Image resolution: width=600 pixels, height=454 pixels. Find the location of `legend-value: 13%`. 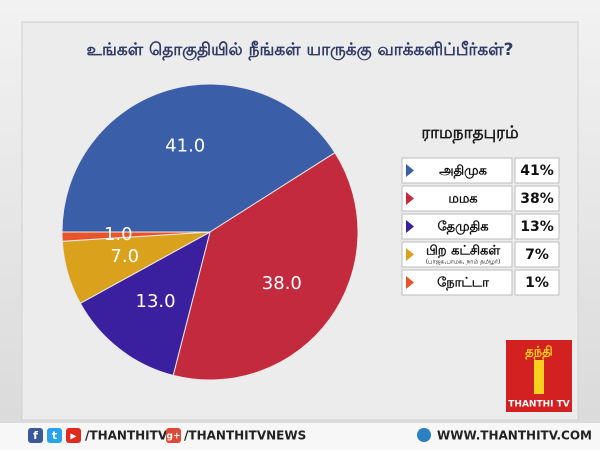

legend-value: 13% is located at coordinates (537, 227).